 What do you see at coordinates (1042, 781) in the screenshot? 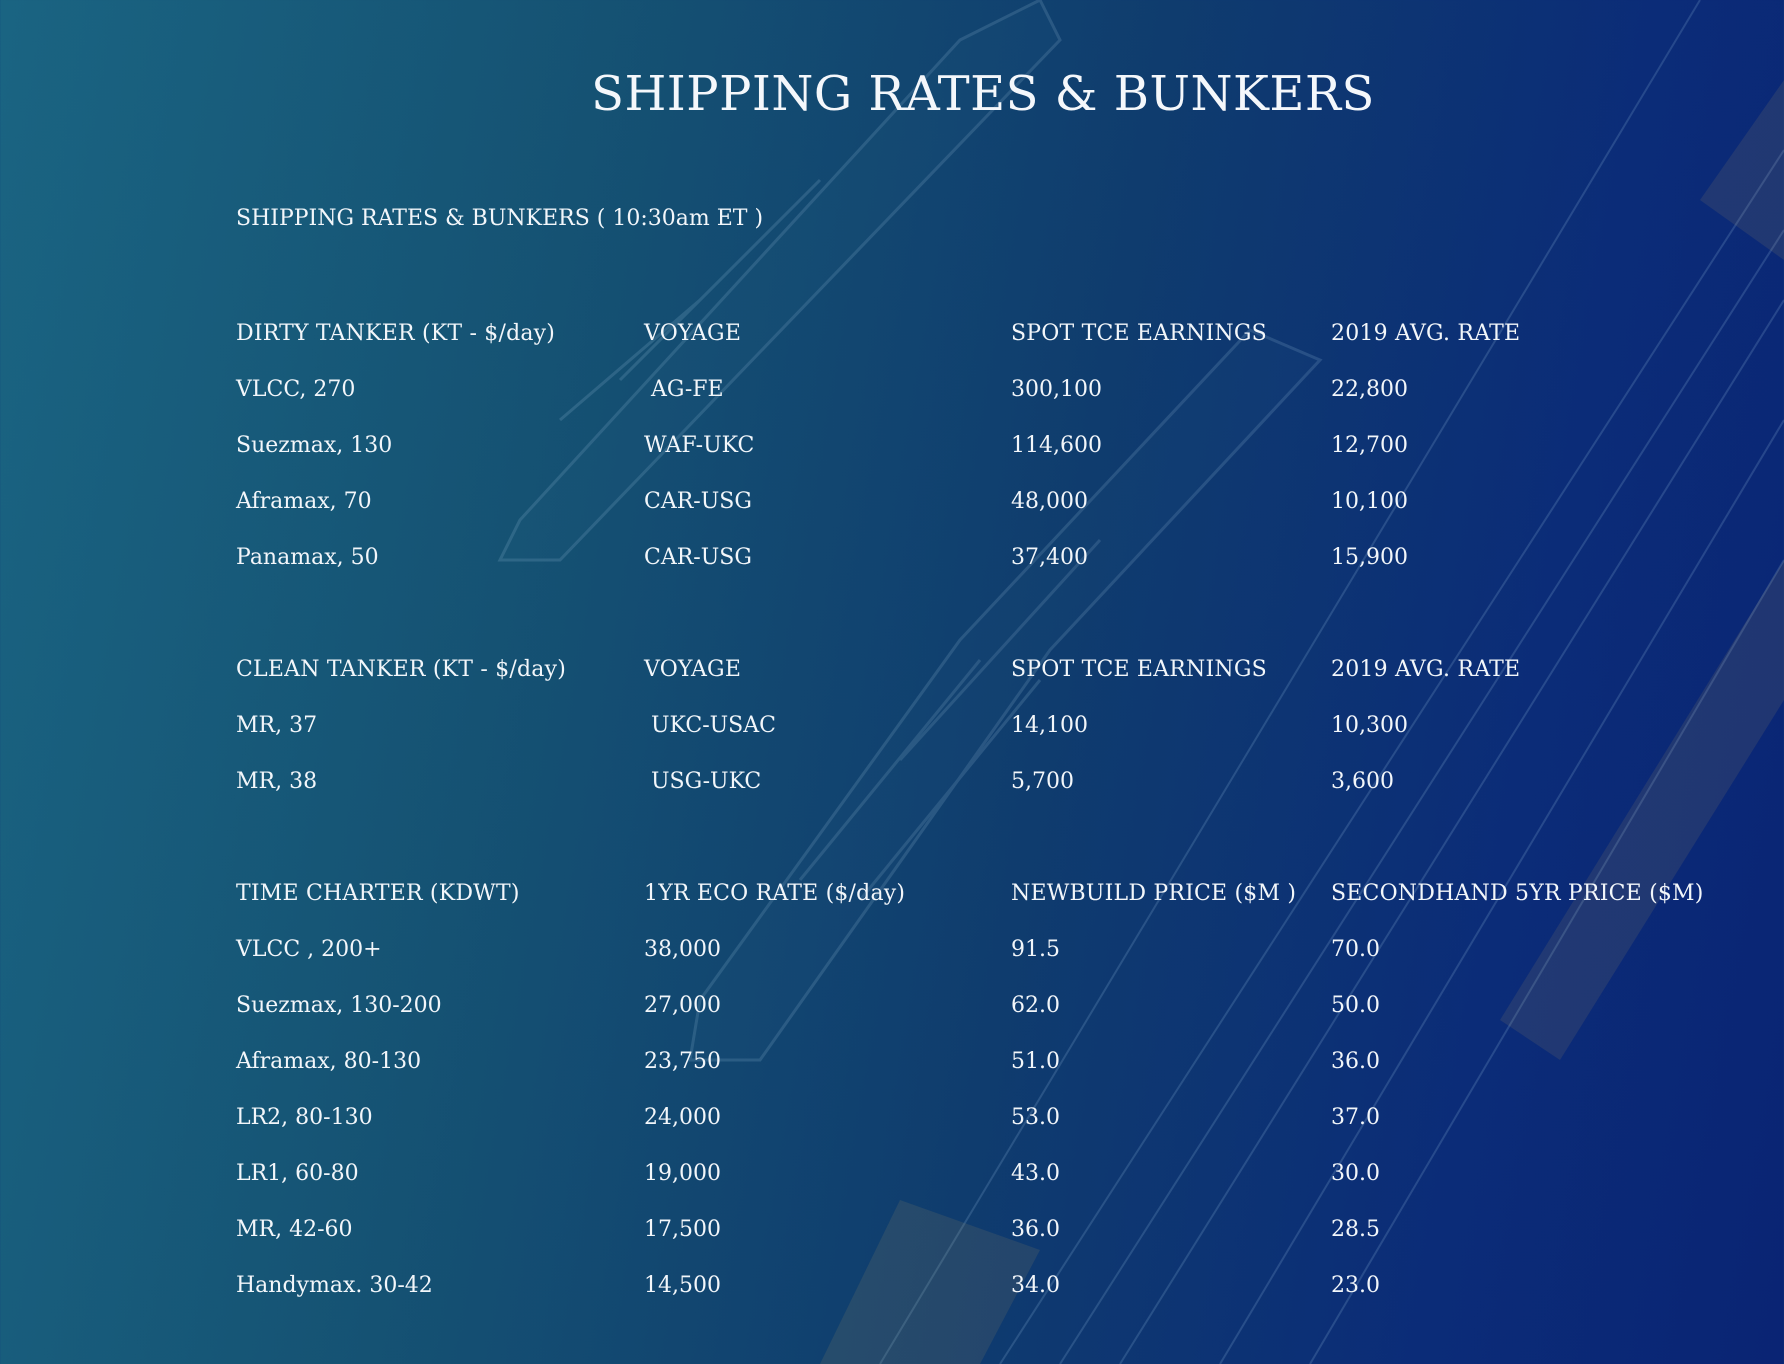
I see `earnings-cell: 5,700` at bounding box center [1042, 781].